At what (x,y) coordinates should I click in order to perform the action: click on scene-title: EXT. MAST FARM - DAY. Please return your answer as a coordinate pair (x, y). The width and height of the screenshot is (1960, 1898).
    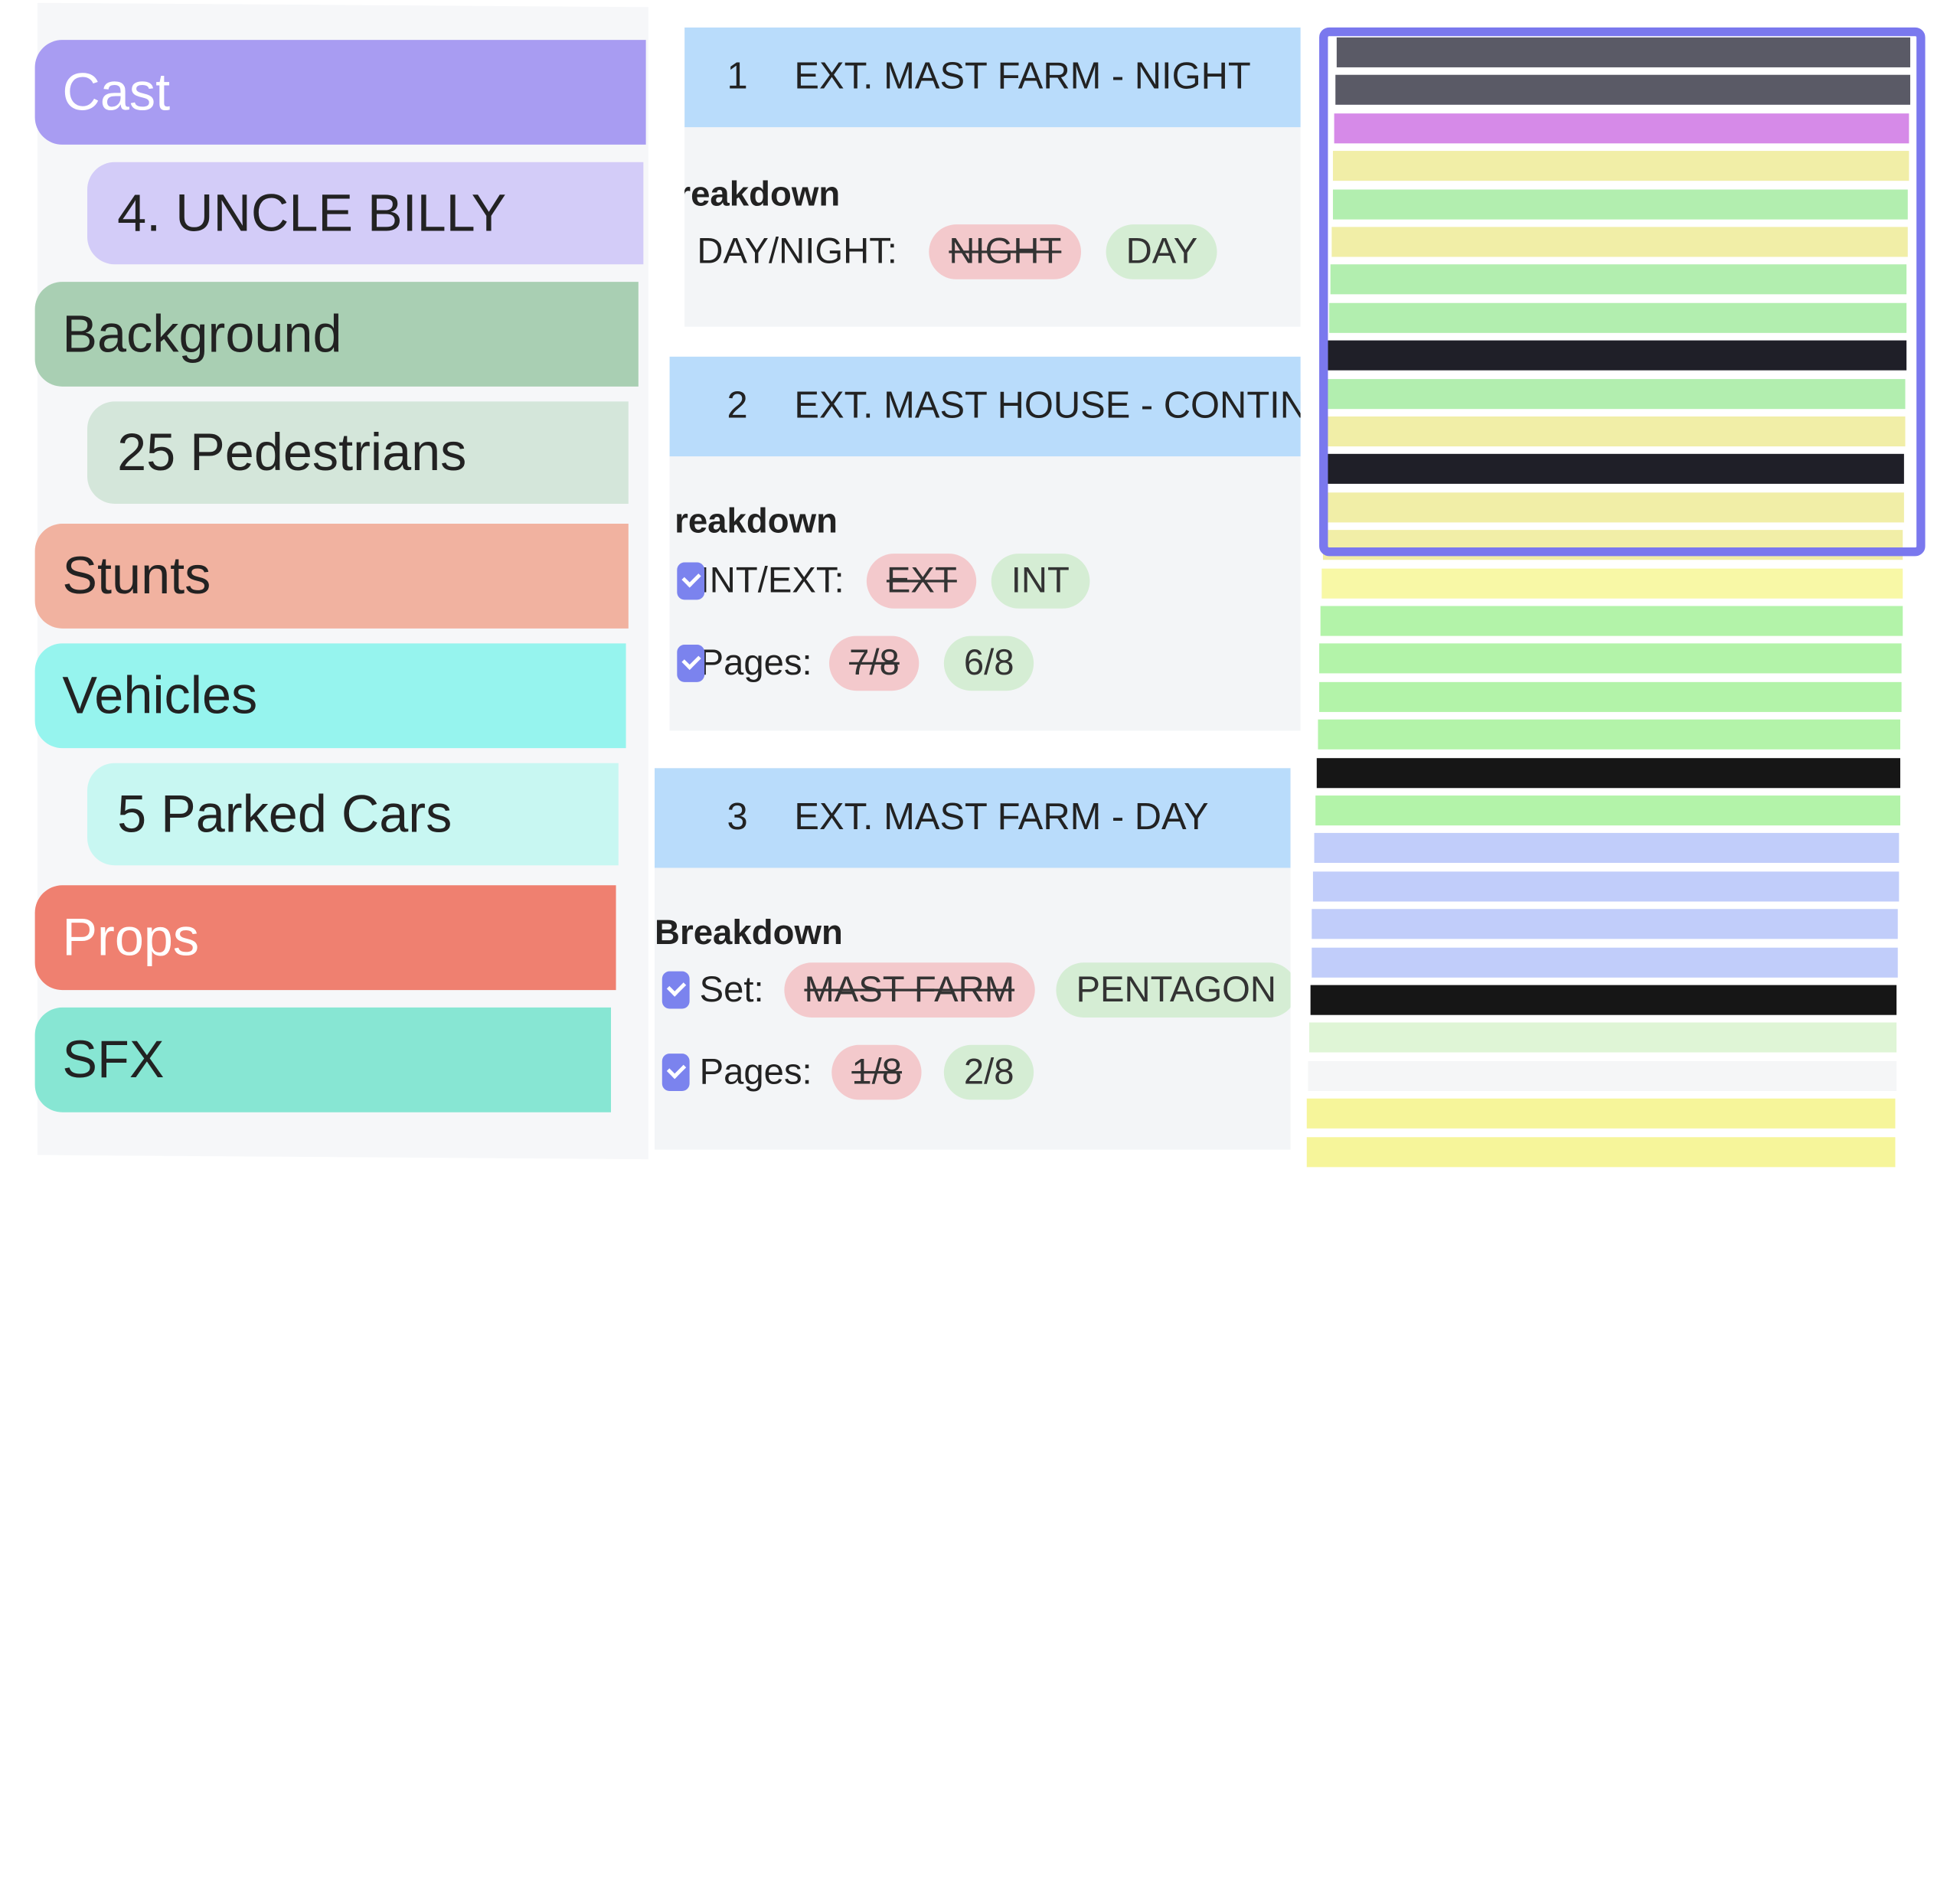
    Looking at the image, I should click on (1001, 817).